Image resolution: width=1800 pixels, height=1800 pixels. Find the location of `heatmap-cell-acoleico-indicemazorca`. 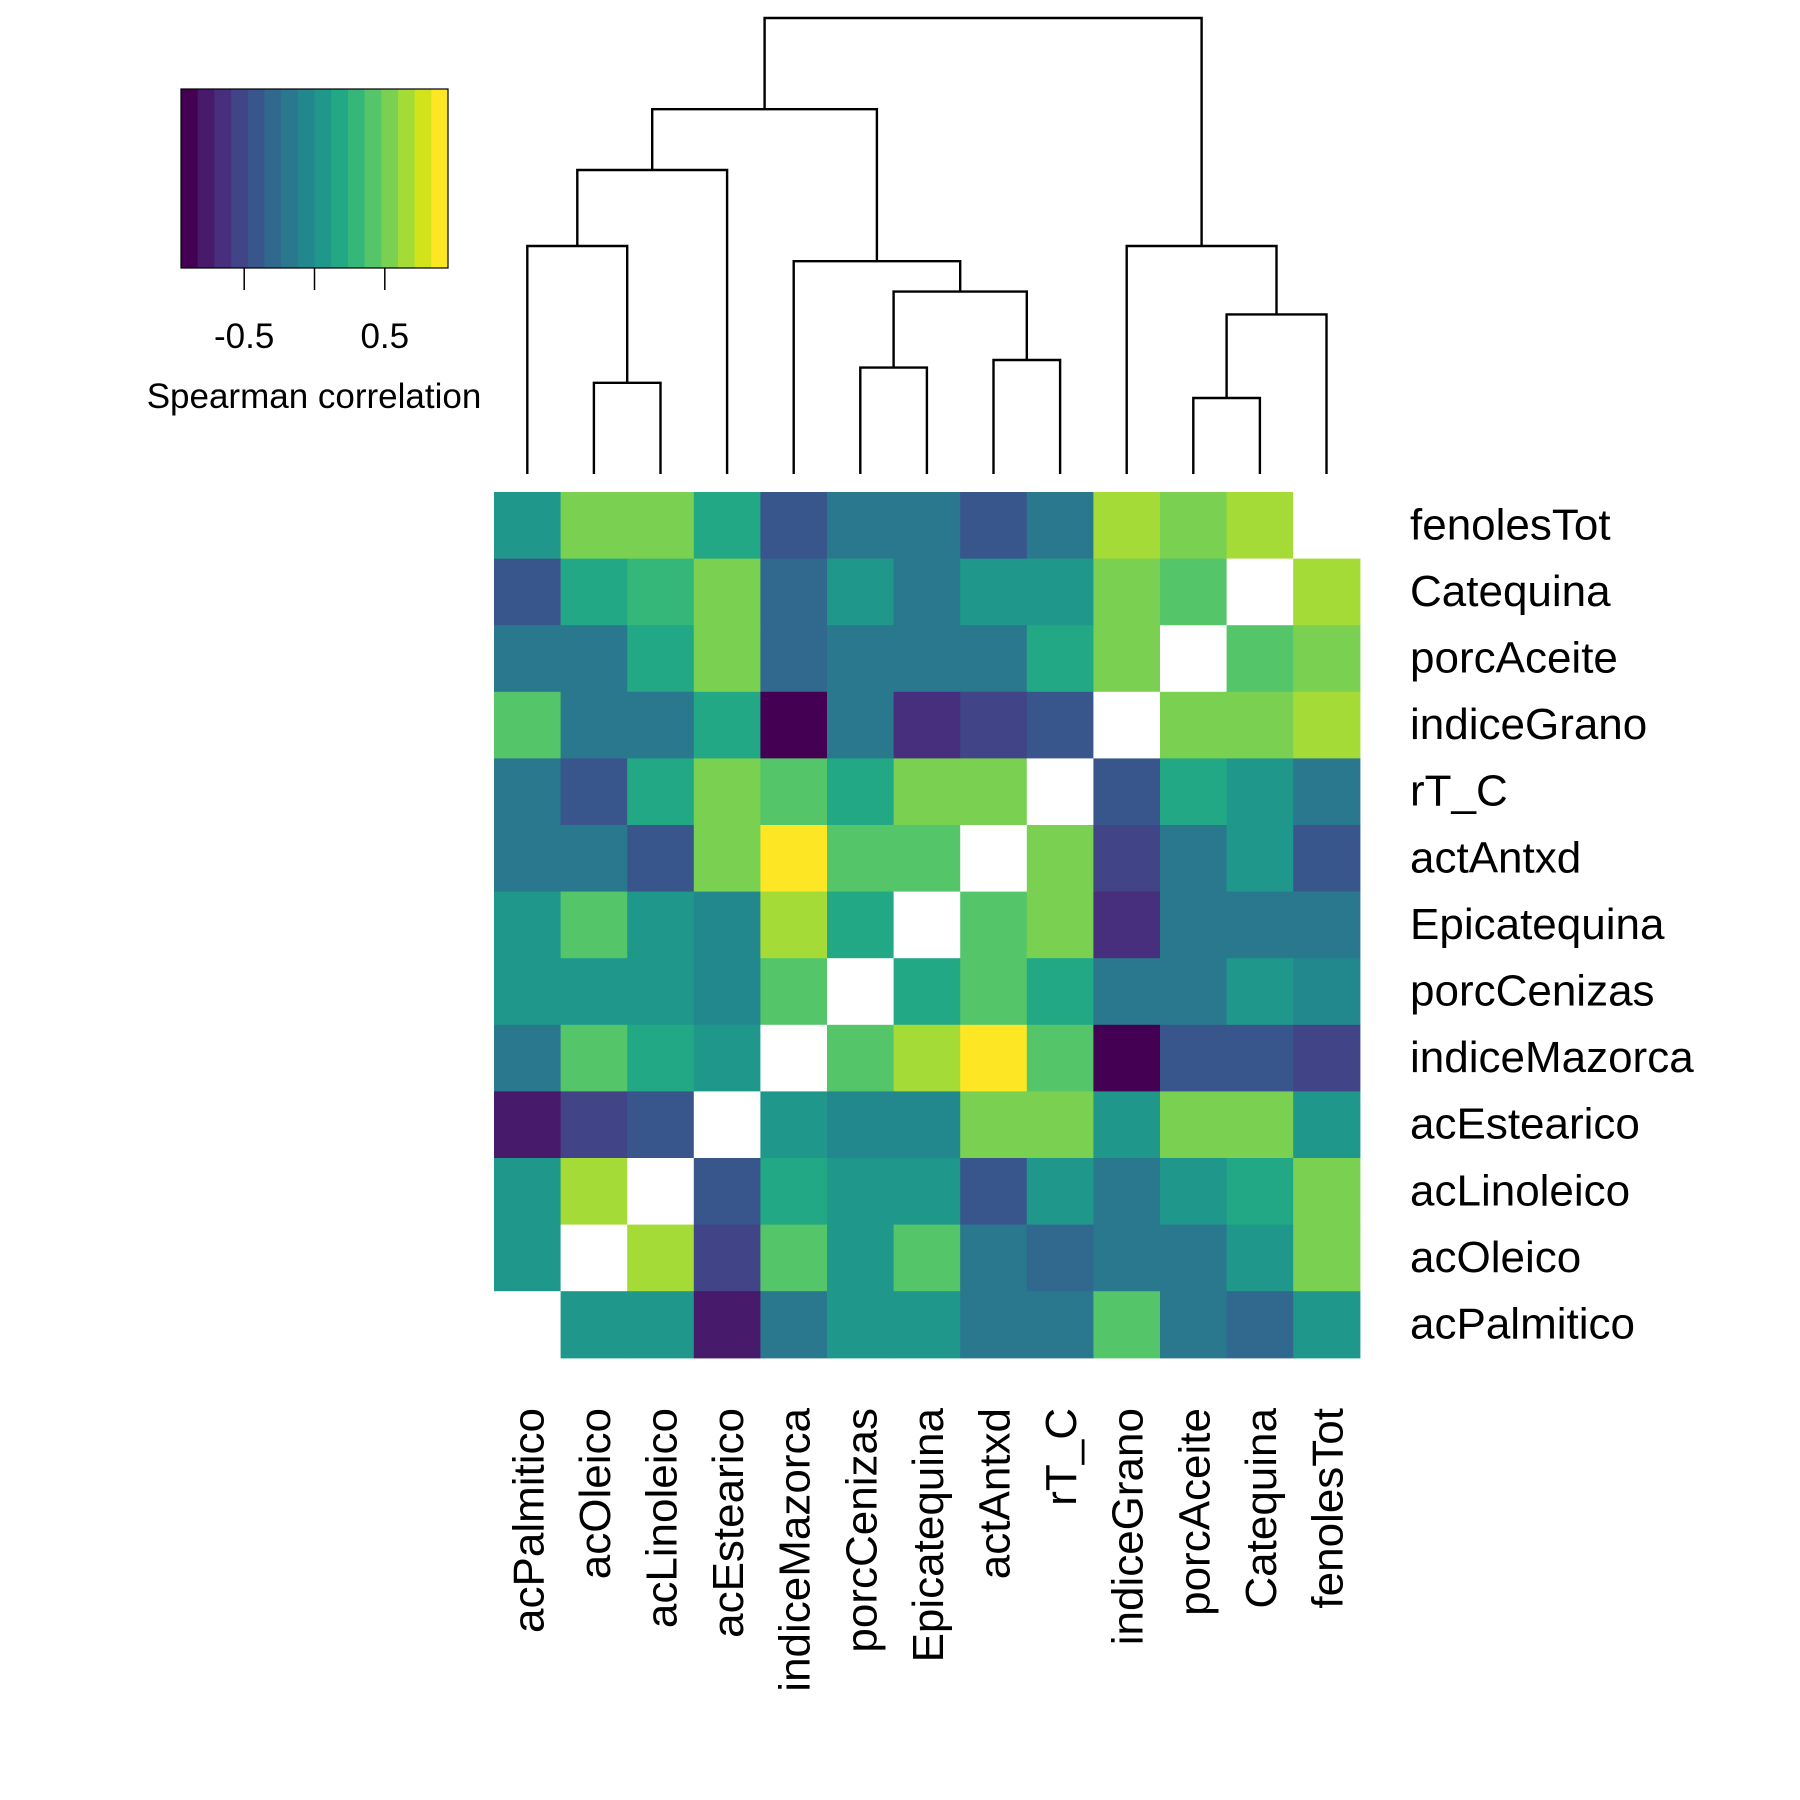

heatmap-cell-acoleico-indicemazorca is located at coordinates (794, 1258).